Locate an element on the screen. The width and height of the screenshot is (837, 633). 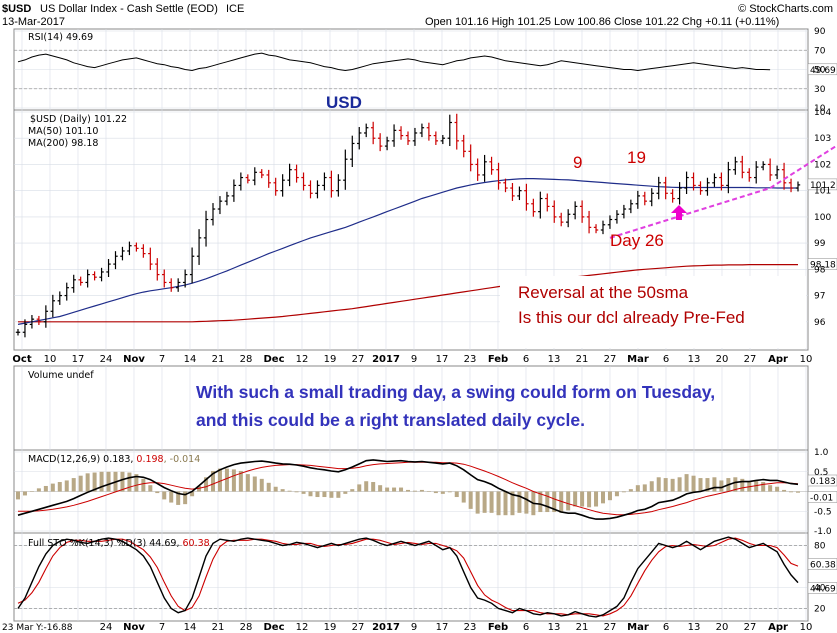
sto-panel is located at coordinates (411, 577).